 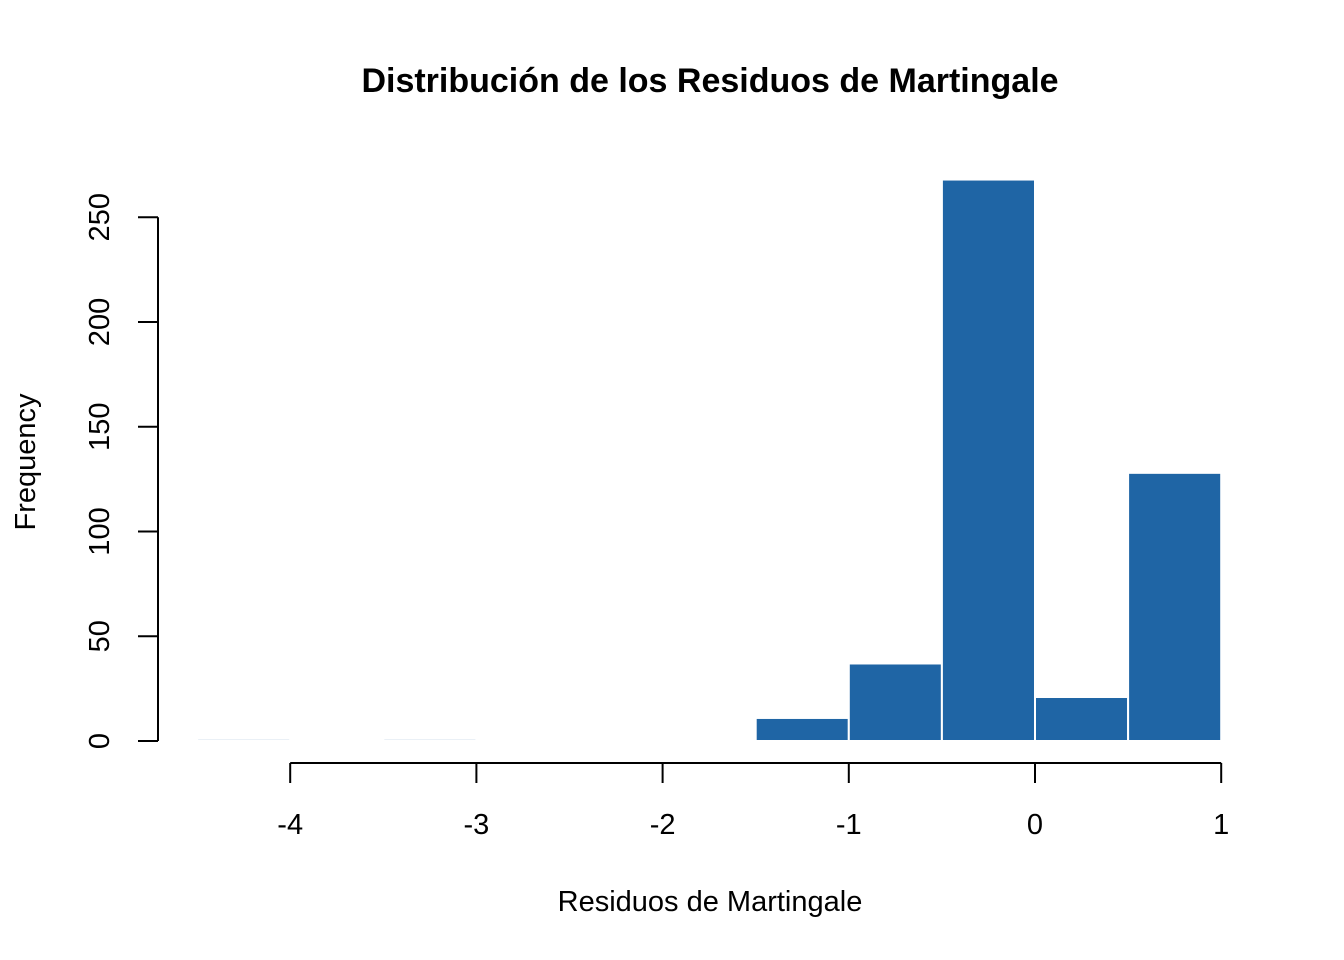 What do you see at coordinates (100, 427) in the screenshot?
I see `y-tick-label-3: 150` at bounding box center [100, 427].